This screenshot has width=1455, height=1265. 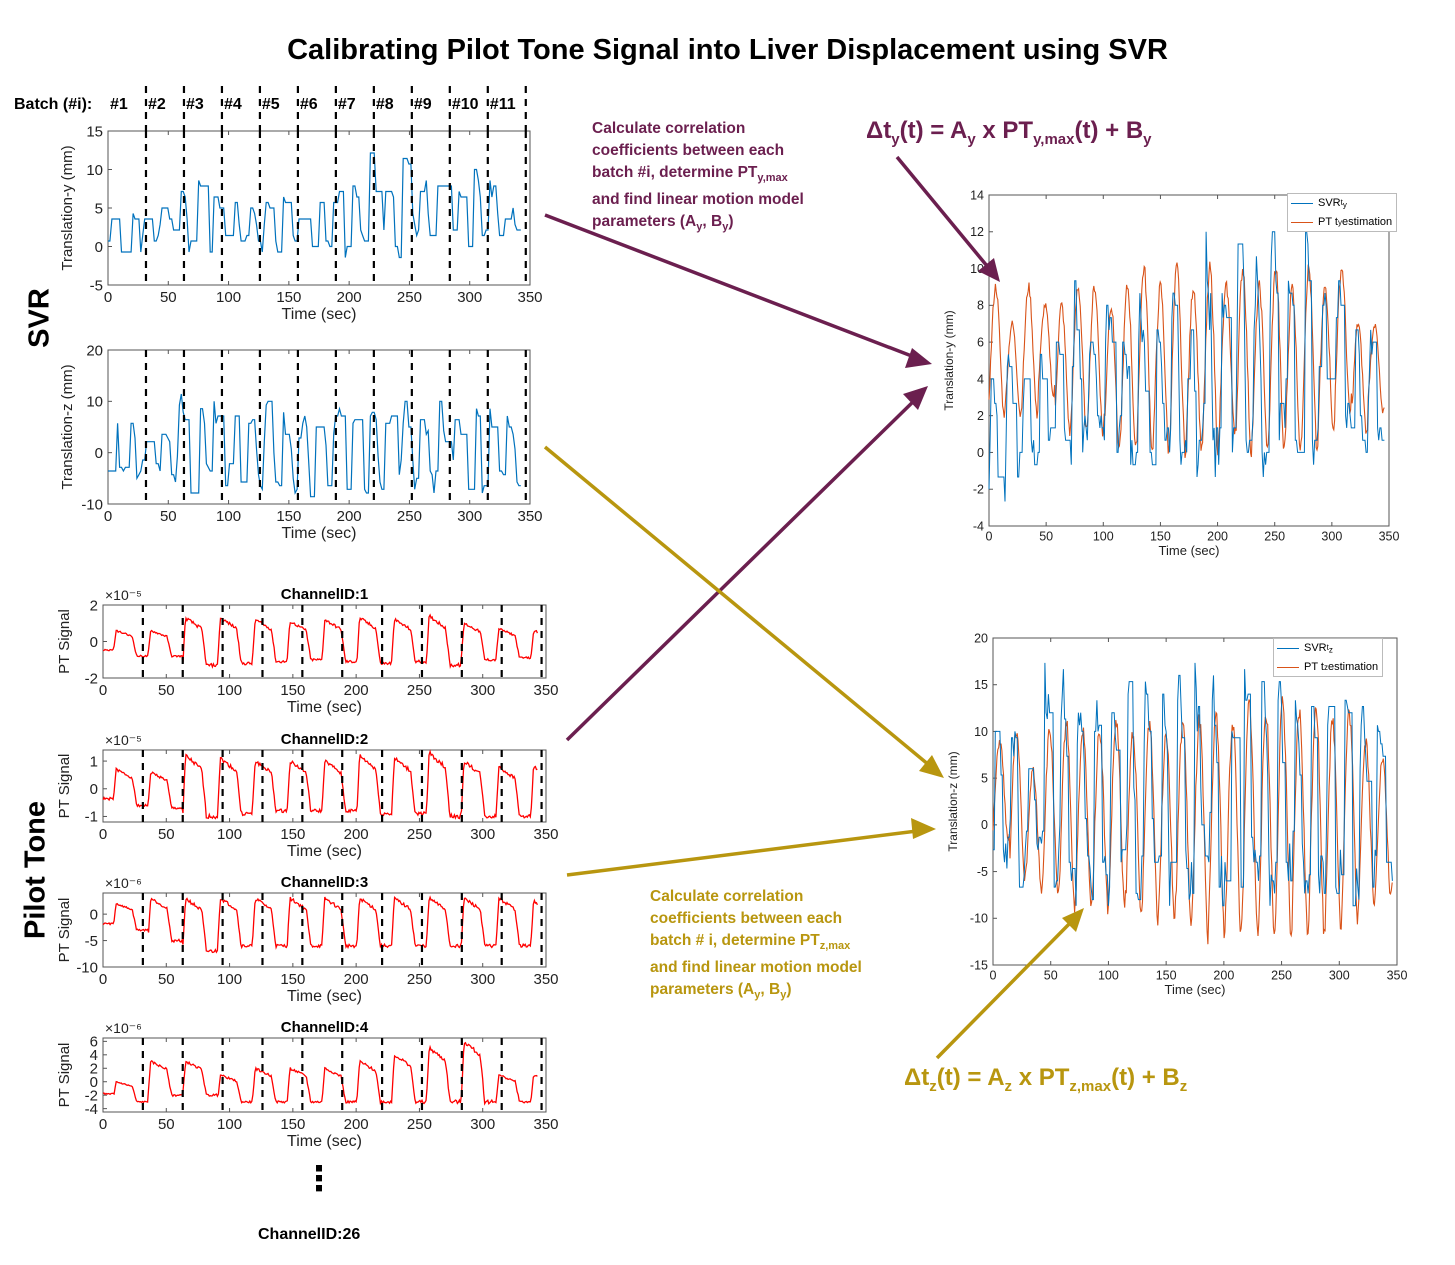 What do you see at coordinates (87, 967) in the screenshot?
I see `pt_ch3-ytick-label: -10` at bounding box center [87, 967].